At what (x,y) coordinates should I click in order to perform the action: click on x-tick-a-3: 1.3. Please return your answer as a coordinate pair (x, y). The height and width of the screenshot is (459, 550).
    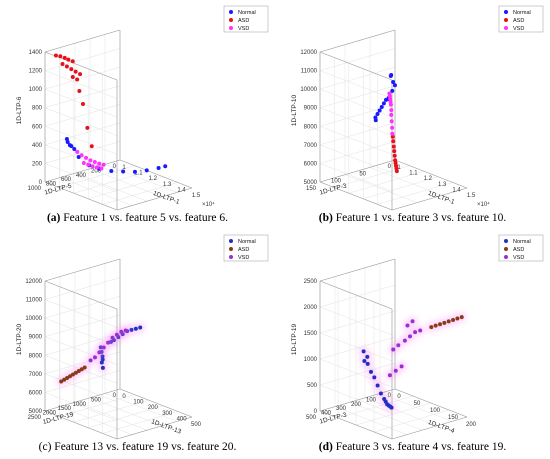
    Looking at the image, I should click on (167, 185).